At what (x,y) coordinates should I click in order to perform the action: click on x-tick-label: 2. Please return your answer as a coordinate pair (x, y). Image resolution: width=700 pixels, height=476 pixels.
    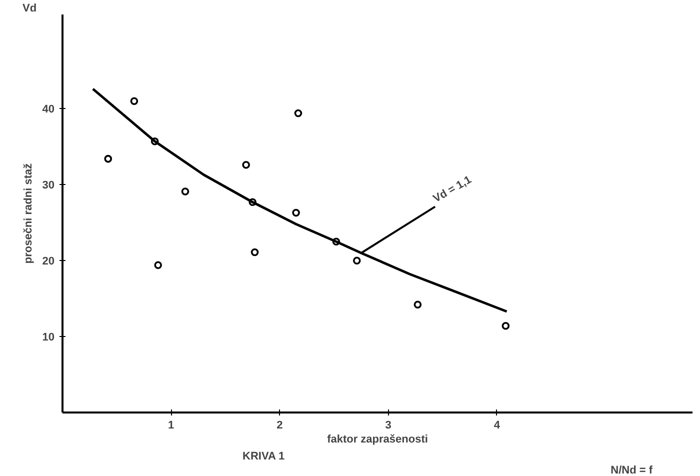
    Looking at the image, I should click on (279, 426).